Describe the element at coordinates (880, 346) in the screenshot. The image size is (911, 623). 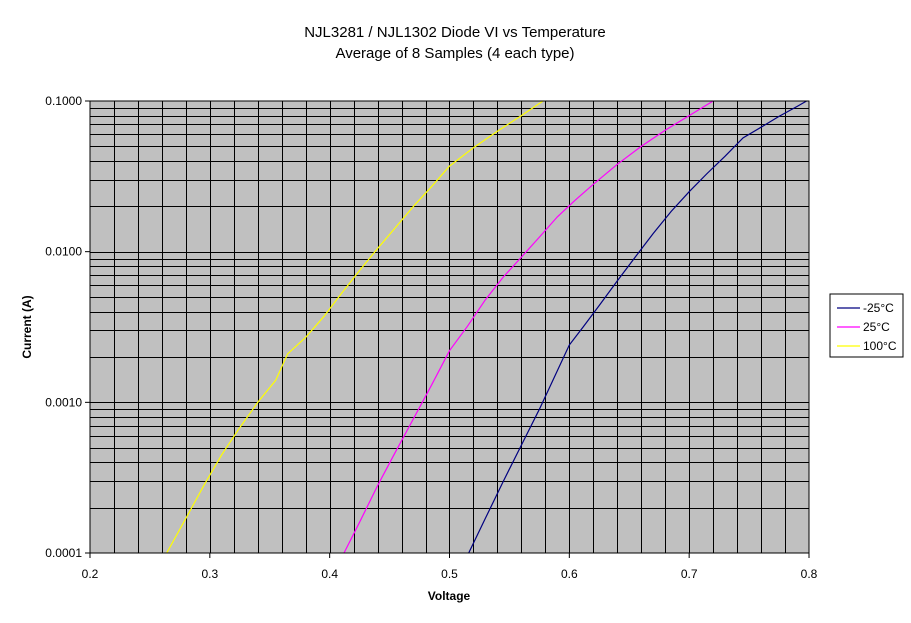
I see `legend-label: 100°C` at that location.